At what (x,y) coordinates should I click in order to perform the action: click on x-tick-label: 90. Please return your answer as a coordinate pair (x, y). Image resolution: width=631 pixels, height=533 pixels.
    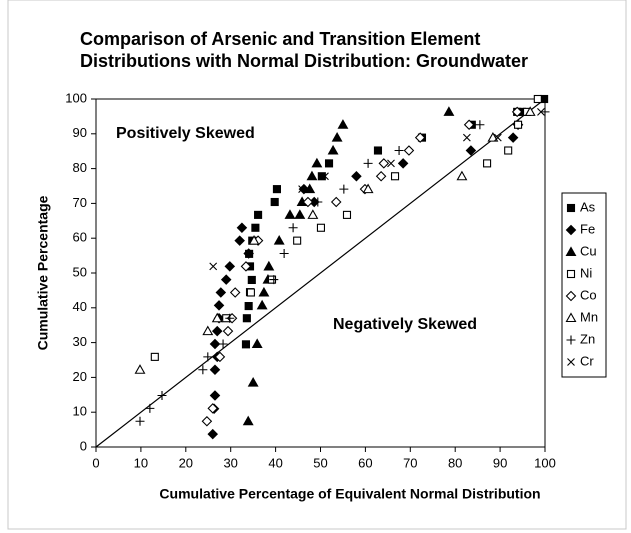
    Looking at the image, I should click on (500, 462).